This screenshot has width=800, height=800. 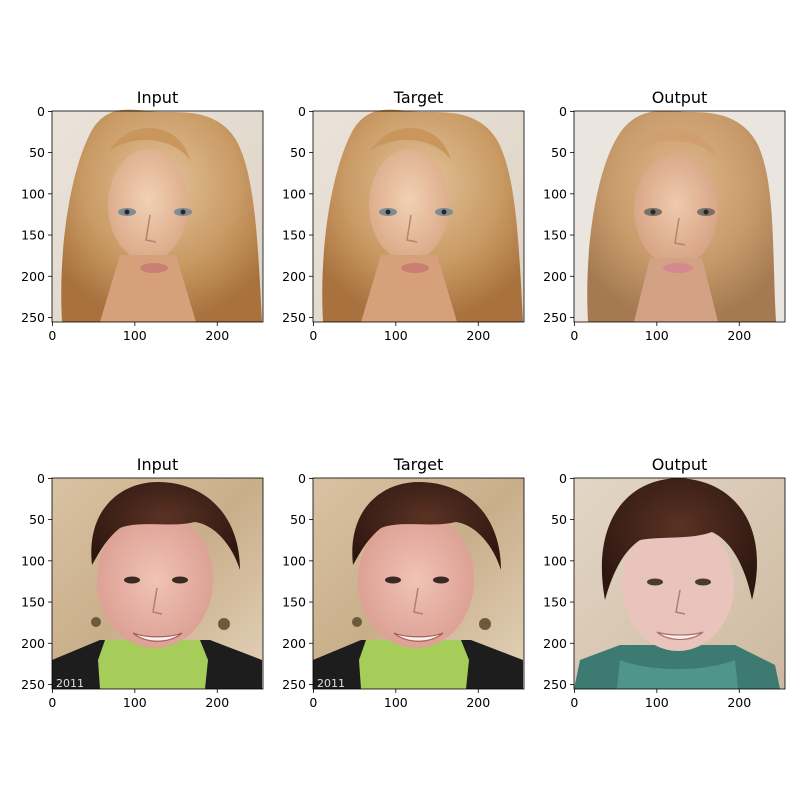 I want to click on image-row1-target, so click(x=418, y=215).